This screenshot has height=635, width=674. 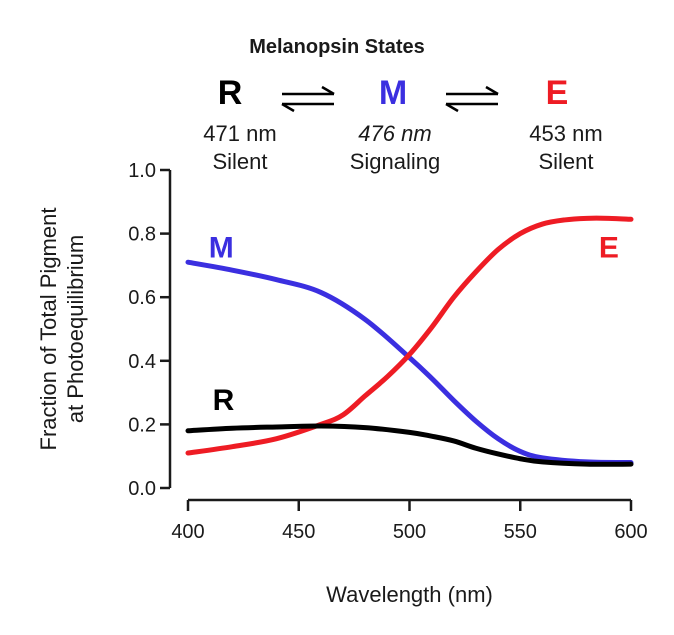 What do you see at coordinates (142, 235) in the screenshot?
I see `y-tick-label: 0.8` at bounding box center [142, 235].